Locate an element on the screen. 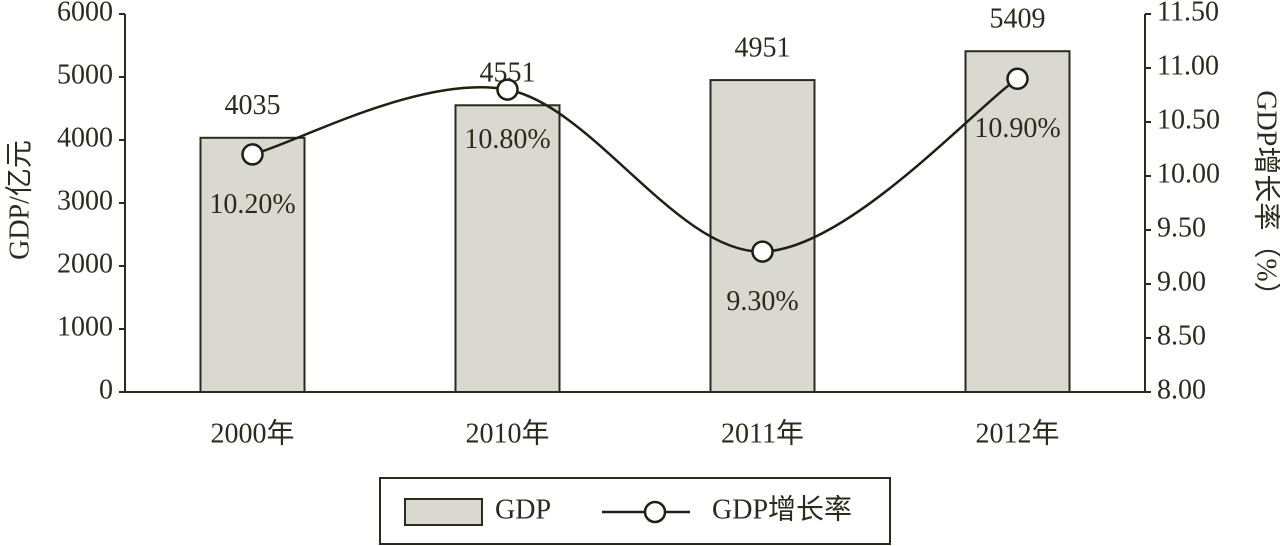 Image resolution: width=1280 pixels, height=546 pixels. y2-tick-label: 11.50 is located at coordinates (1188, 13).